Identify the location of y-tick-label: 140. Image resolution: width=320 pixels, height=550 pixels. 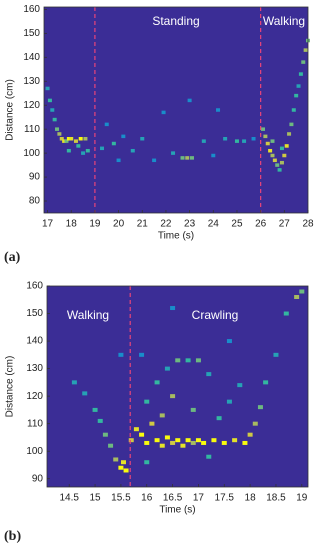
(31, 57).